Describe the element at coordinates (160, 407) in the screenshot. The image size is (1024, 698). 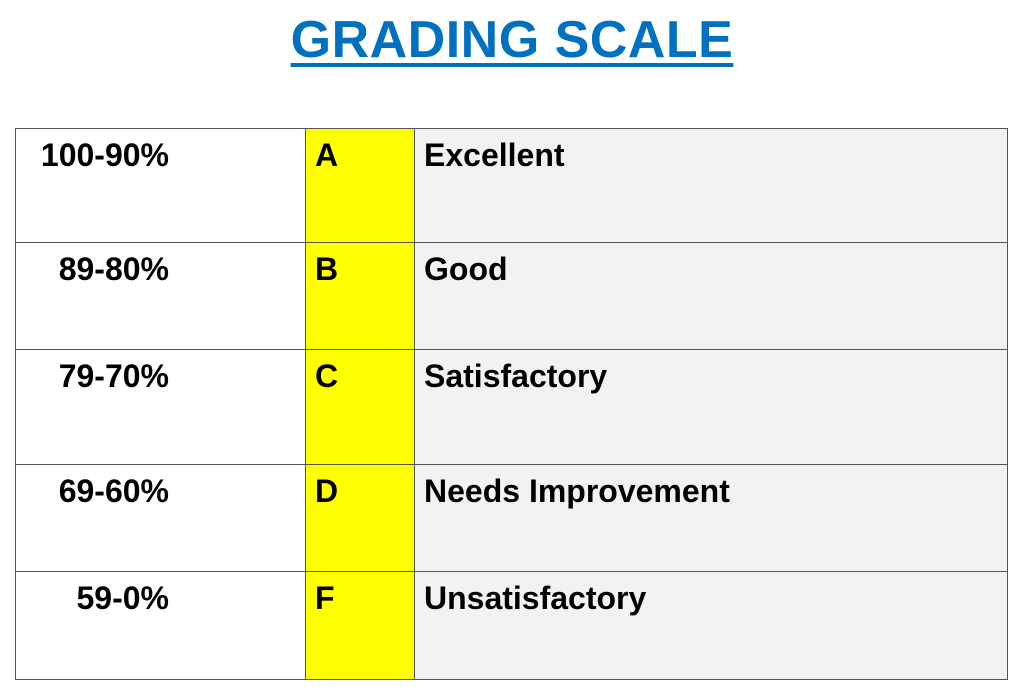
I see `grade-range-cell: 79-70%` at that location.